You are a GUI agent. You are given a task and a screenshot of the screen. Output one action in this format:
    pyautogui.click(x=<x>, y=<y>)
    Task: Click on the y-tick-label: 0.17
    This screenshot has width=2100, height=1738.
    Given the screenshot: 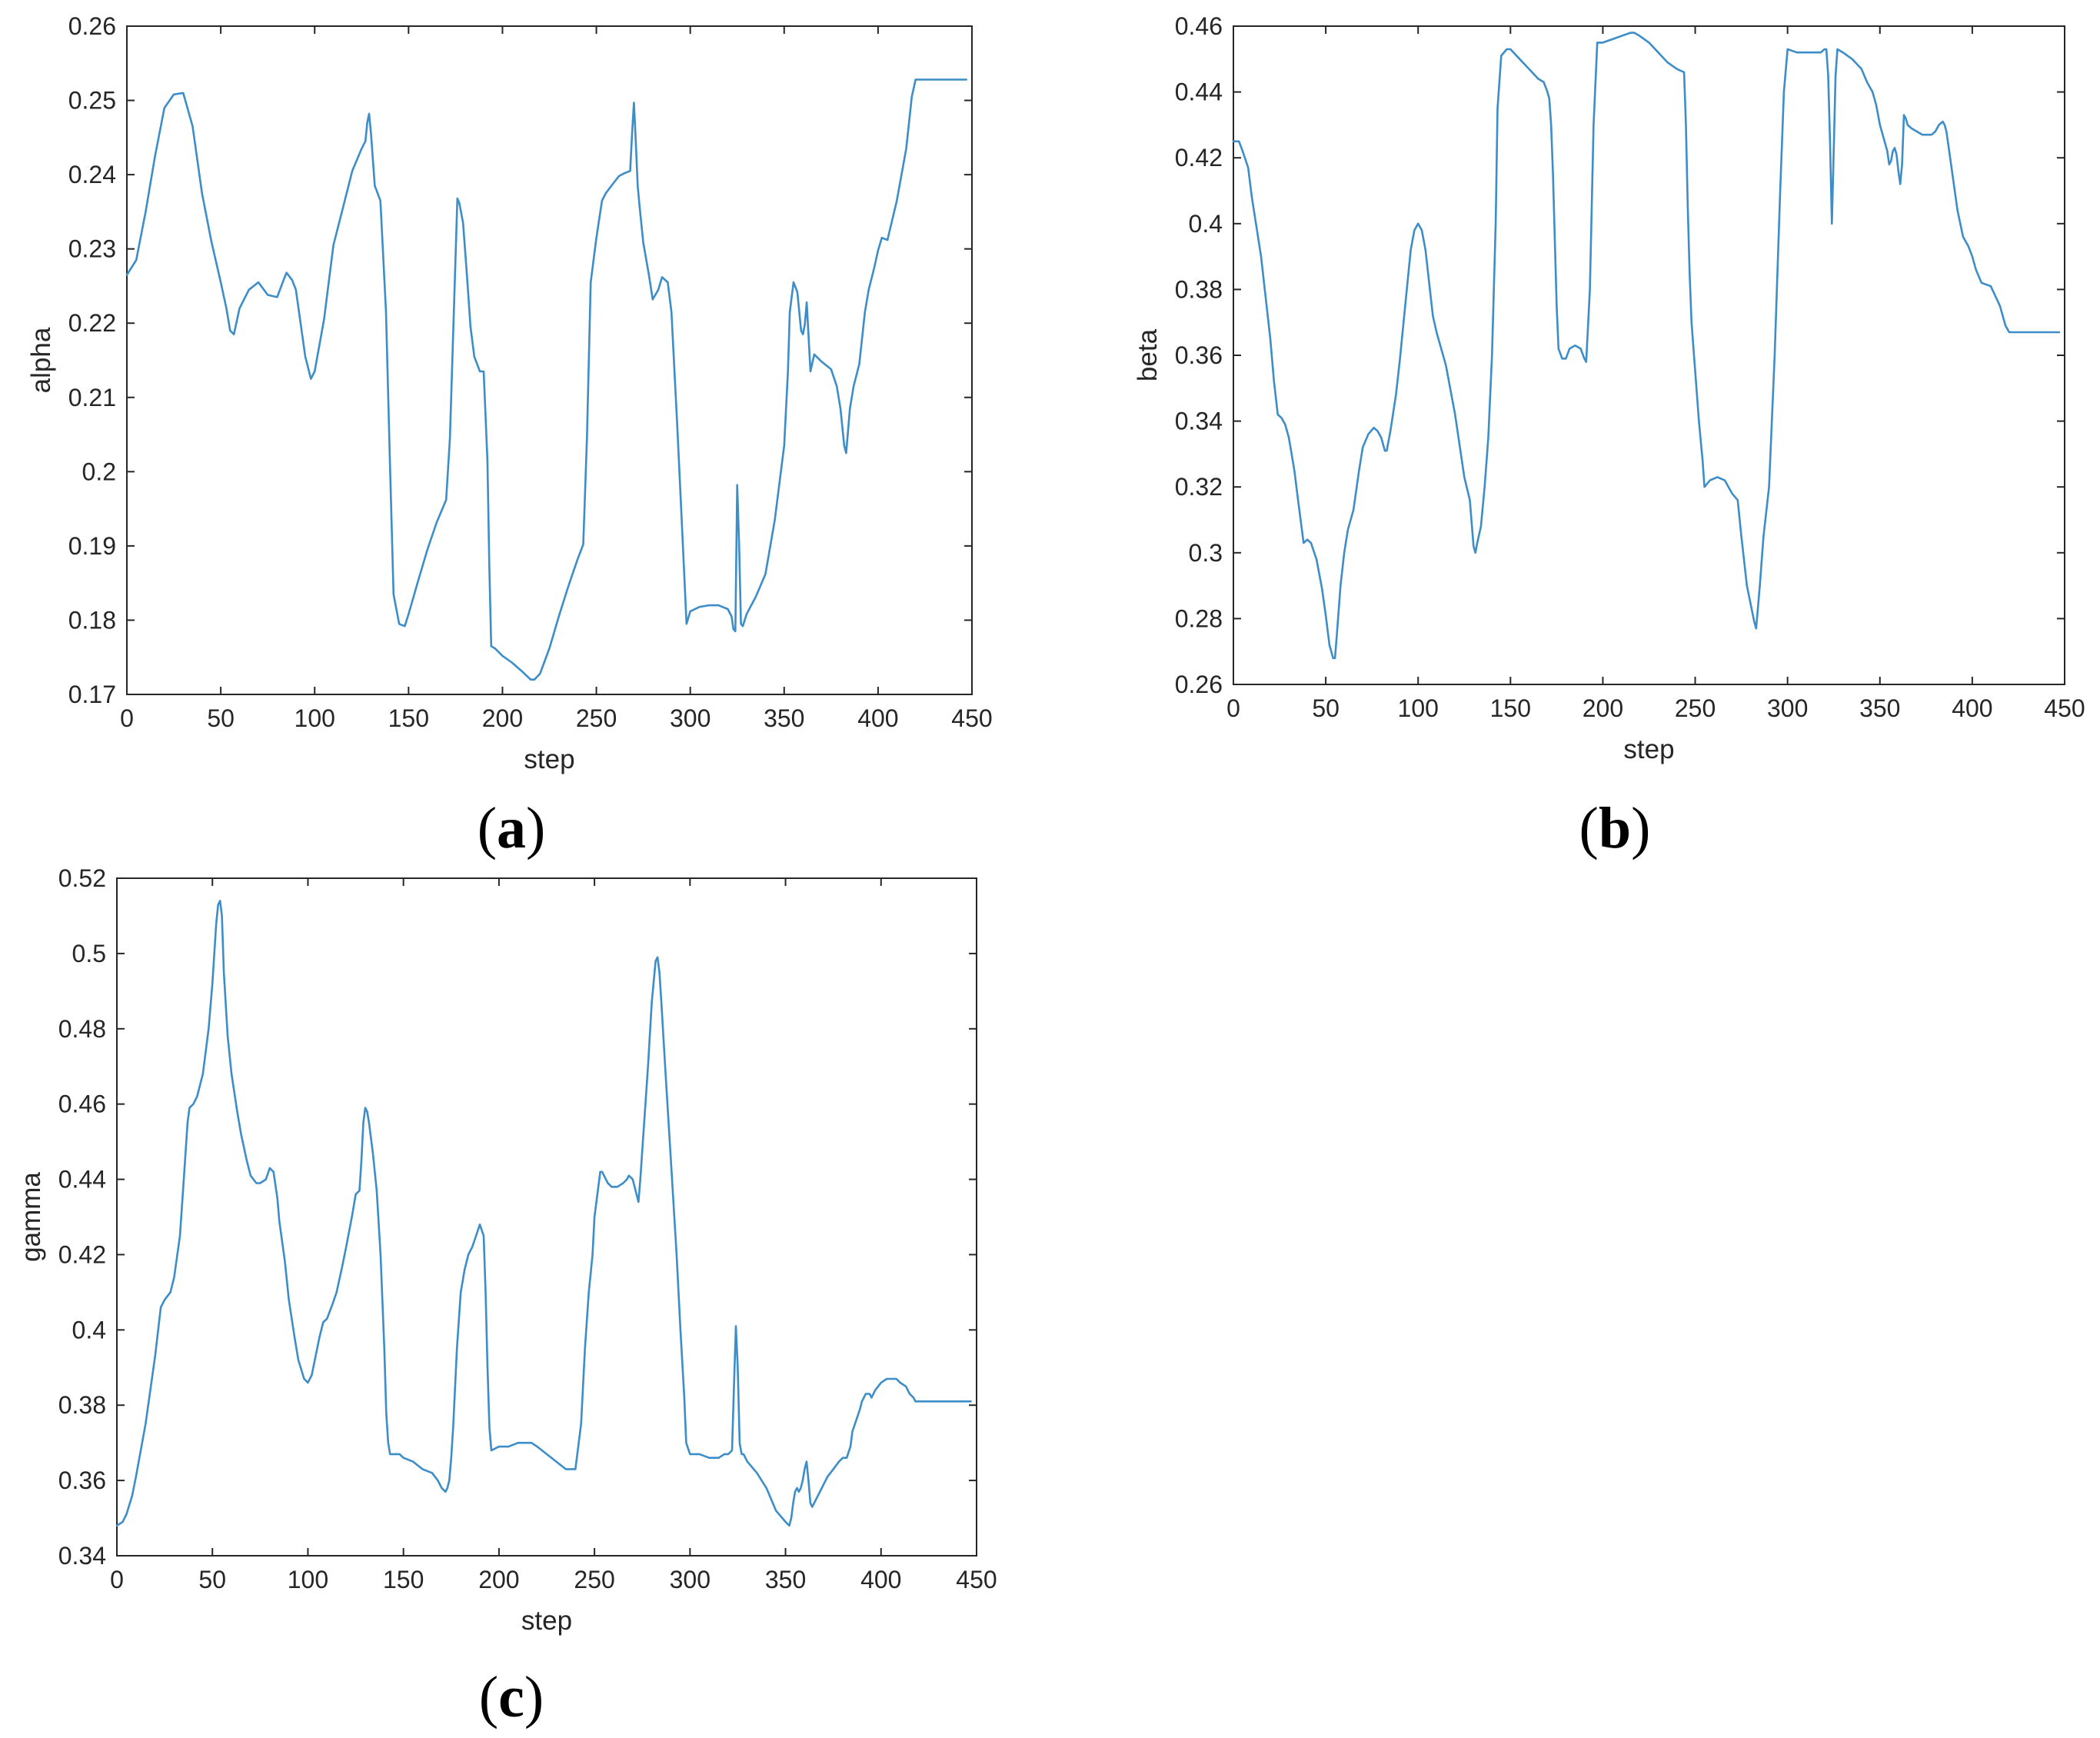 What is the action you would take?
    pyautogui.click(x=92, y=694)
    